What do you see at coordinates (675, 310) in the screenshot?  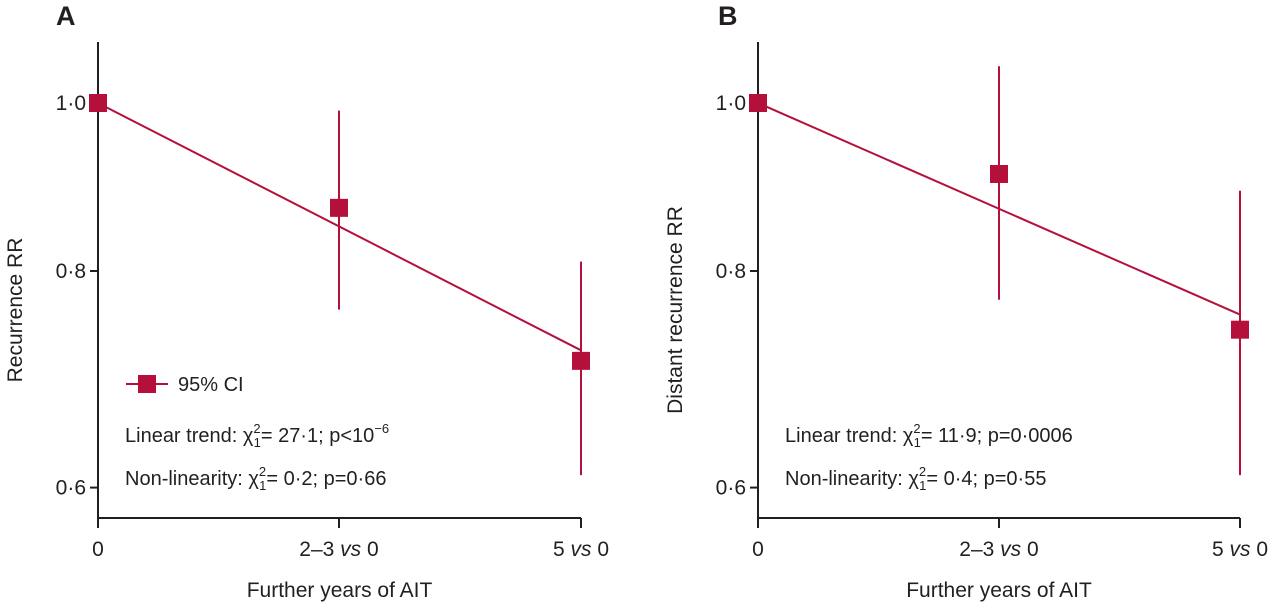 I see `y-axis-title: Distant recurrence RR` at bounding box center [675, 310].